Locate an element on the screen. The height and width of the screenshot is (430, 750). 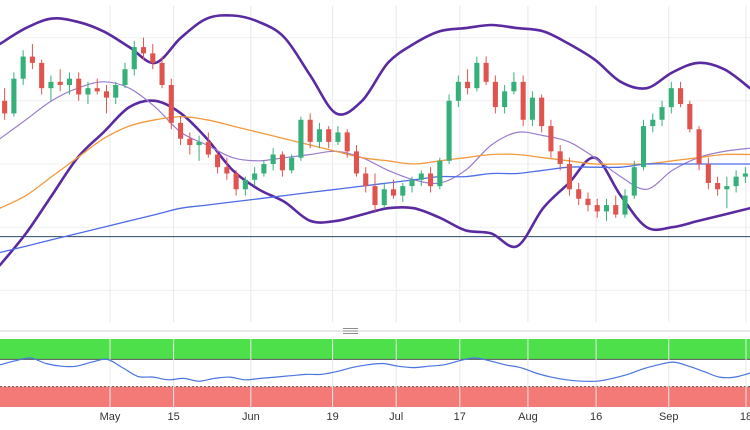
x-tick-label: 17 is located at coordinates (460, 417).